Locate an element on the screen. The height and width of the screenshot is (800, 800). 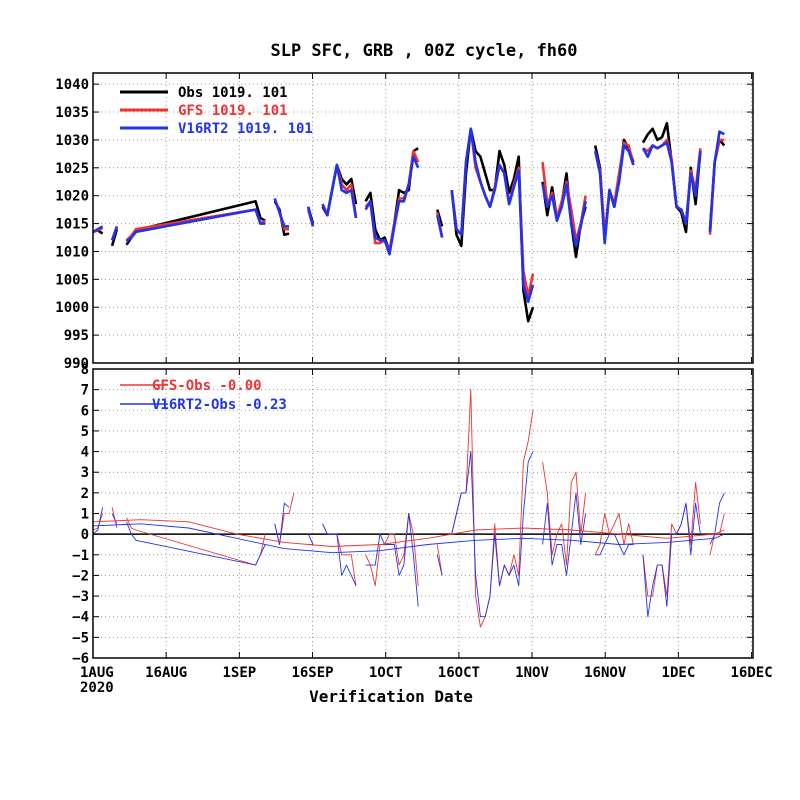
y-tick-label: 990 is located at coordinates (76, 364).